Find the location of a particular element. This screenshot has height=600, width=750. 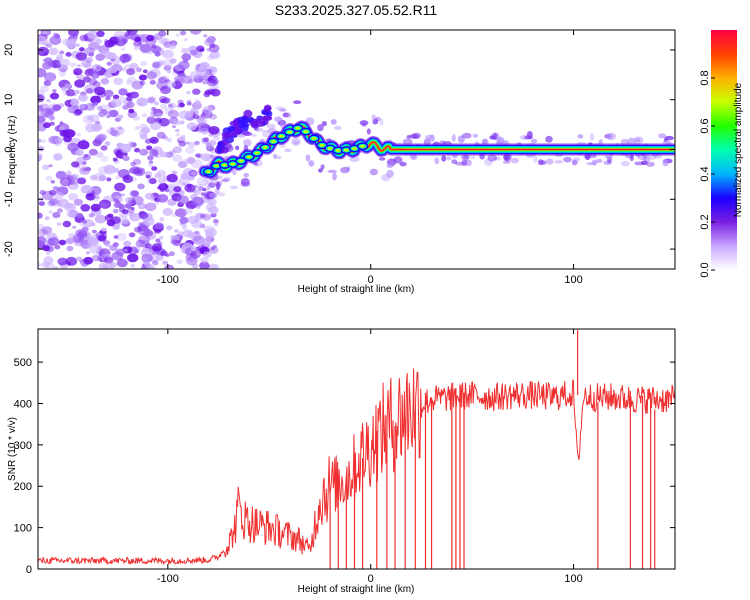

top-y-tick-label: 20 is located at coordinates (9, 50).